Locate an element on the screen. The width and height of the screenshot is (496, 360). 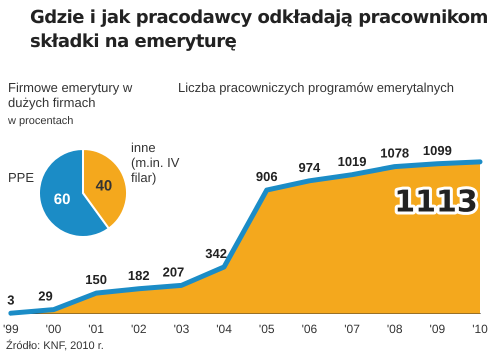
data-label: 182 is located at coordinates (139, 275).